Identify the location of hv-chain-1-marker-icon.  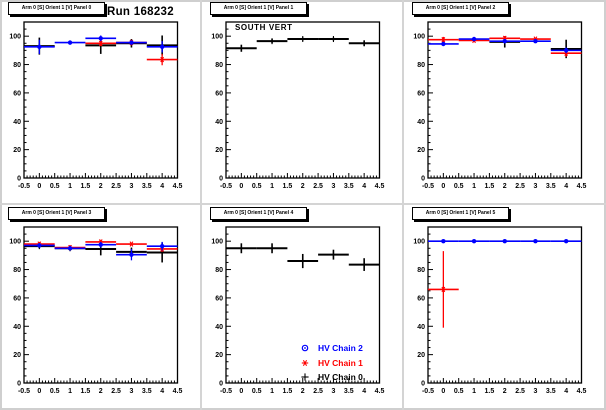
(305, 362).